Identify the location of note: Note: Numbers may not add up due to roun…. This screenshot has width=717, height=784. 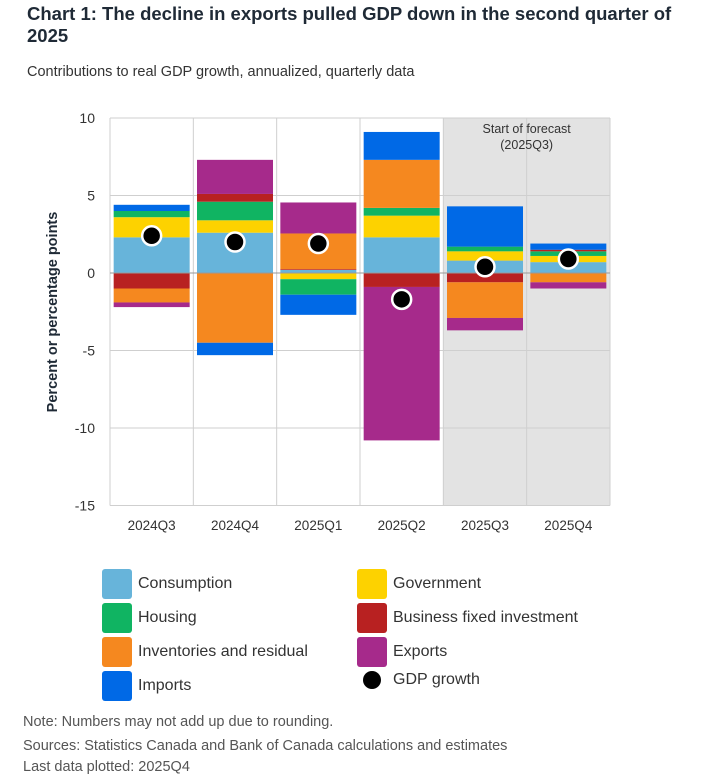
(178, 722).